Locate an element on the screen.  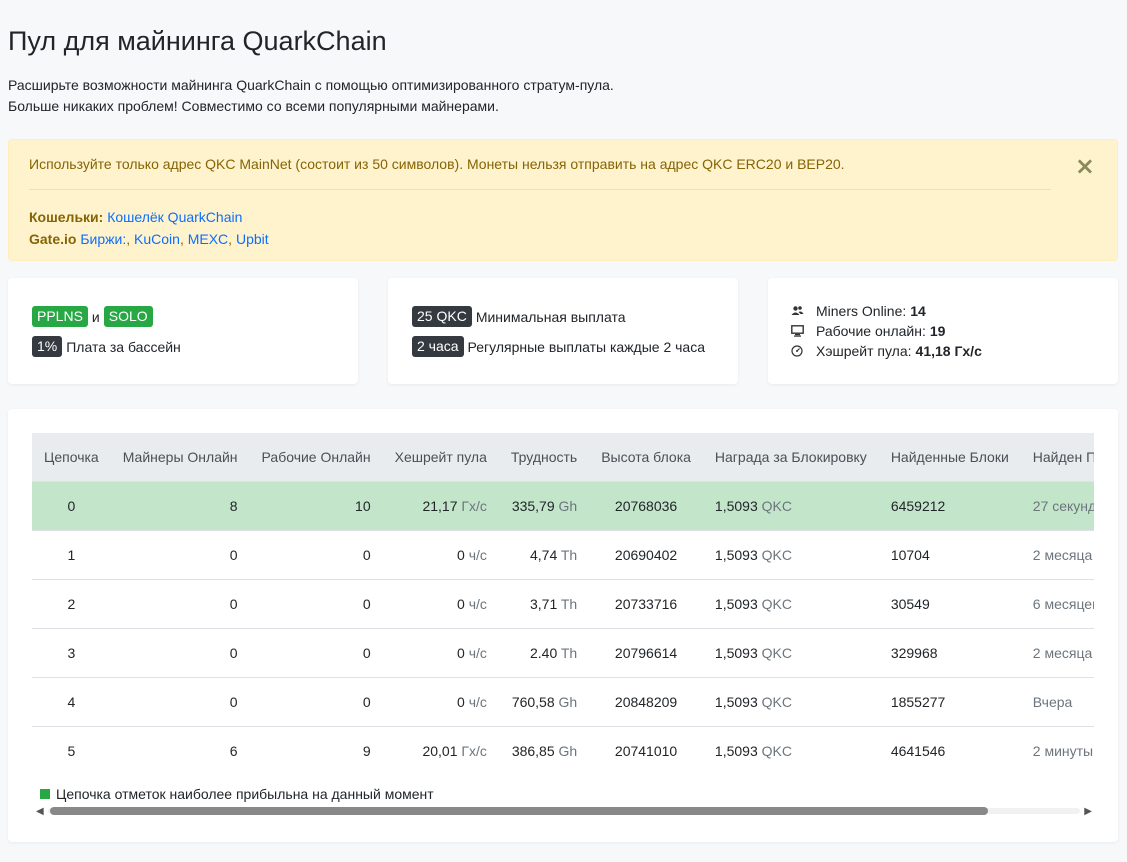
exchange-link-upbit: Upbit is located at coordinates (252, 239).